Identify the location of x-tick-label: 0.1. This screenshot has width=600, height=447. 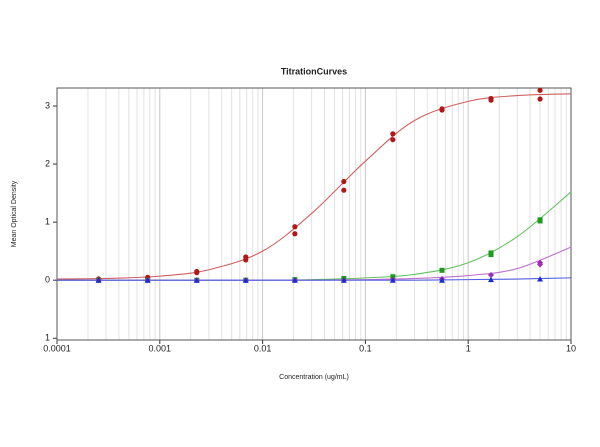
(365, 348).